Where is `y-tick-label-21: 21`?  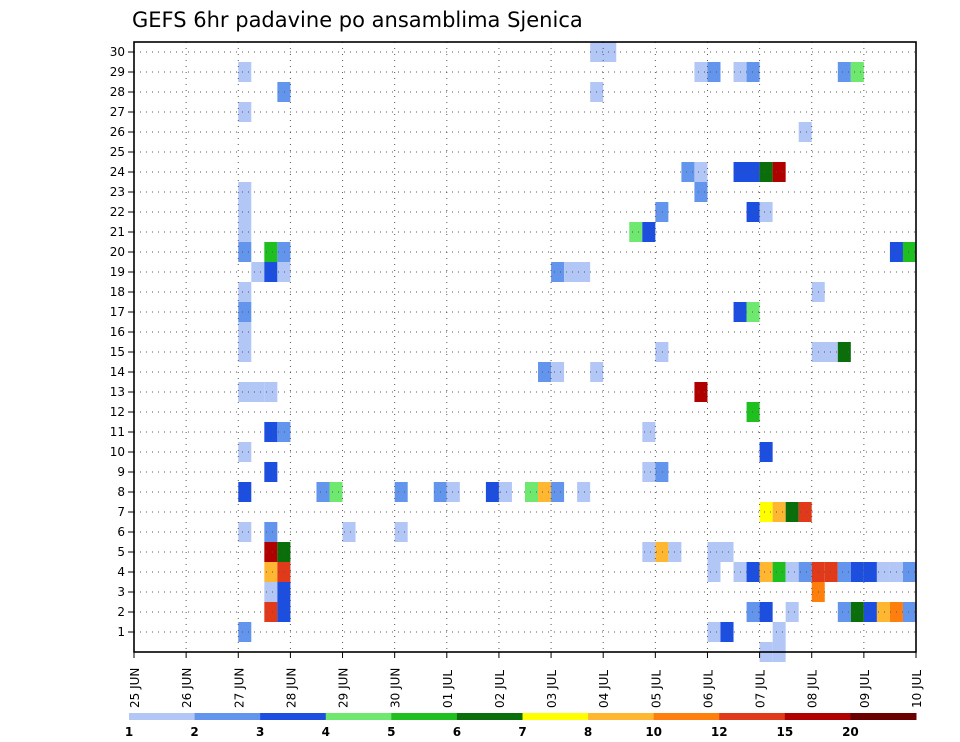
y-tick-label-21: 21 is located at coordinates (117, 232).